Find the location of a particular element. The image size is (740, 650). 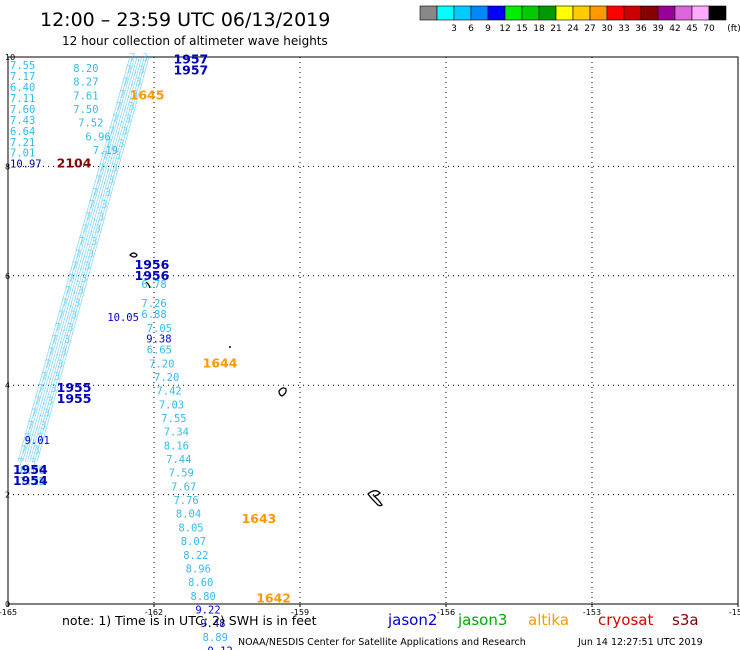

wave-height-label: 7.50 is located at coordinates (85, 110).